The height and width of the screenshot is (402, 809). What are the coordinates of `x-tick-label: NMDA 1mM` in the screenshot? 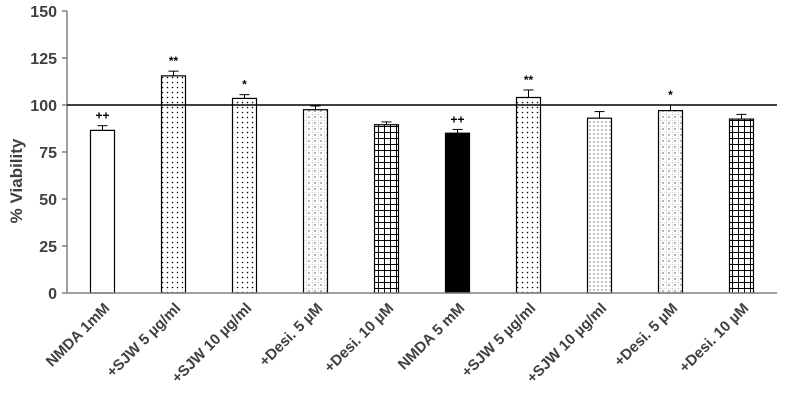 It's located at (78, 335).